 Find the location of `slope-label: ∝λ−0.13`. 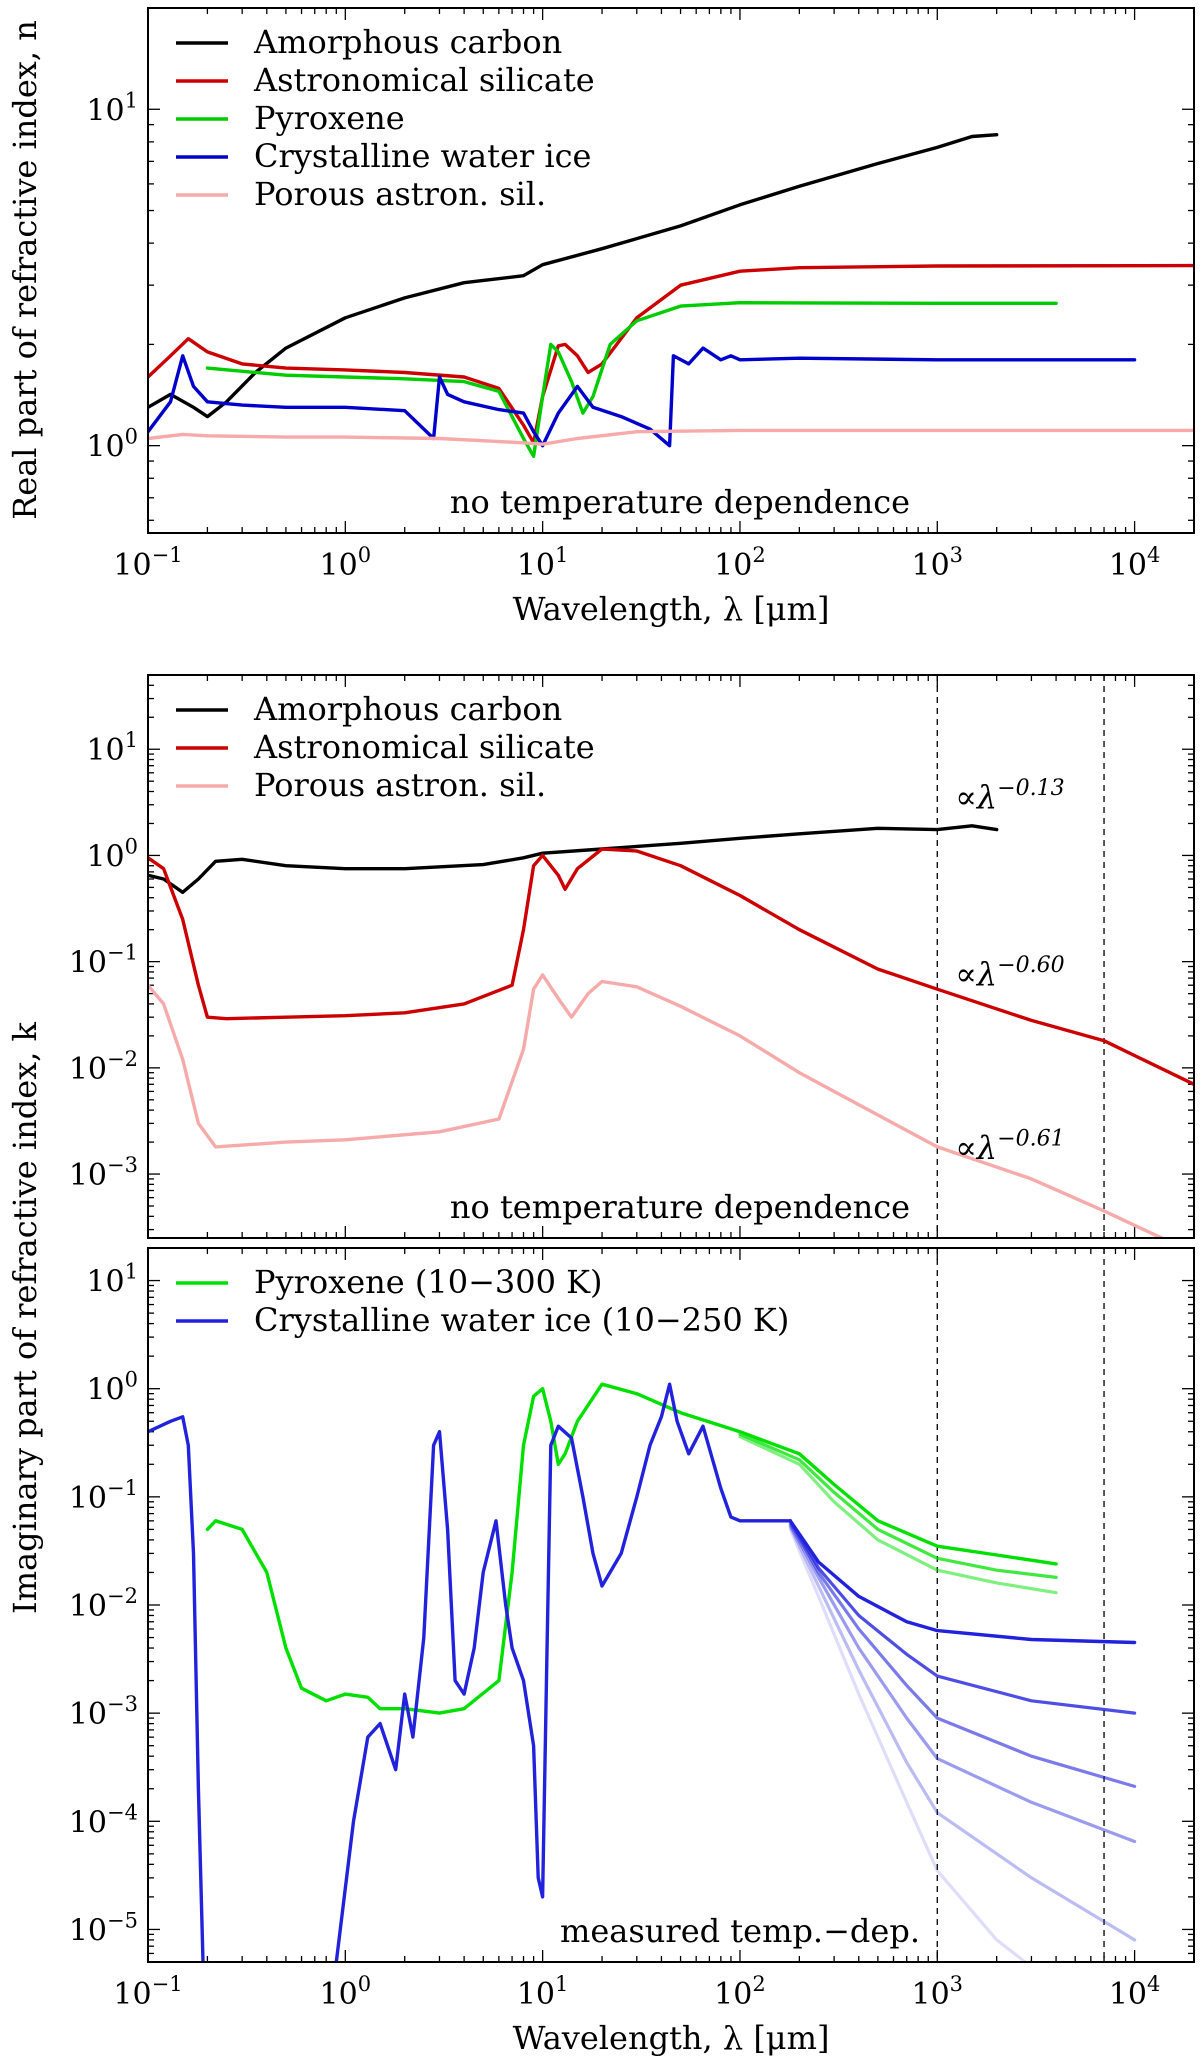

slope-label: ∝λ−0.13 is located at coordinates (1009, 796).